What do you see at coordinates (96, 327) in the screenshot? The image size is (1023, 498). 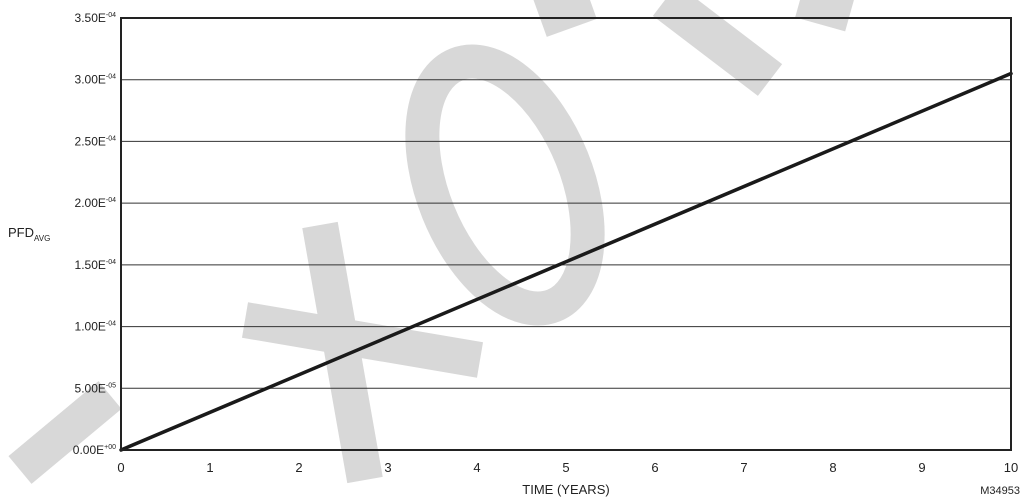 I see `y-tick-label: 1.00E-04` at bounding box center [96, 327].